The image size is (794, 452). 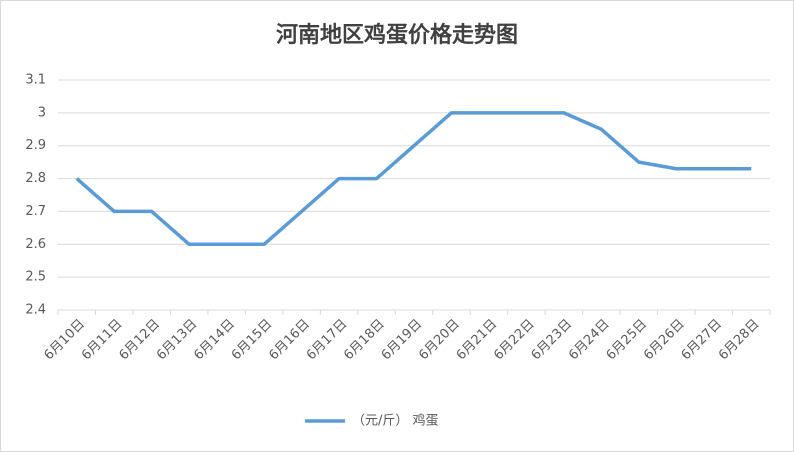 I want to click on y-tick-label: 2.6, so click(x=35, y=244).